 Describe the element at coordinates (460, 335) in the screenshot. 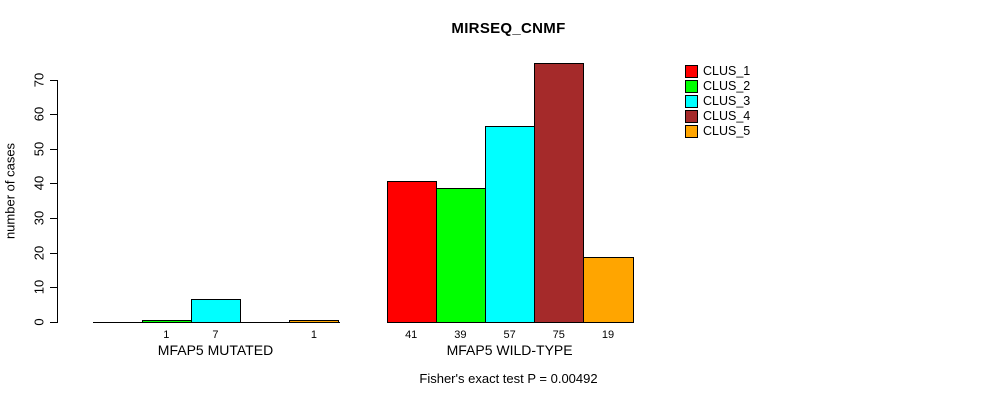

I see `bar-value-label: 39` at that location.